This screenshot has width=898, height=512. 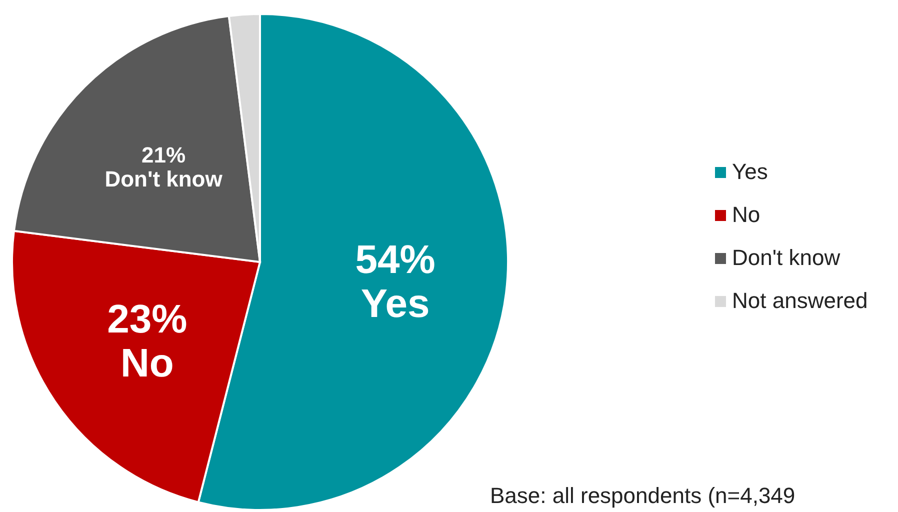 What do you see at coordinates (147, 320) in the screenshot?
I see `data-label: 23%` at bounding box center [147, 320].